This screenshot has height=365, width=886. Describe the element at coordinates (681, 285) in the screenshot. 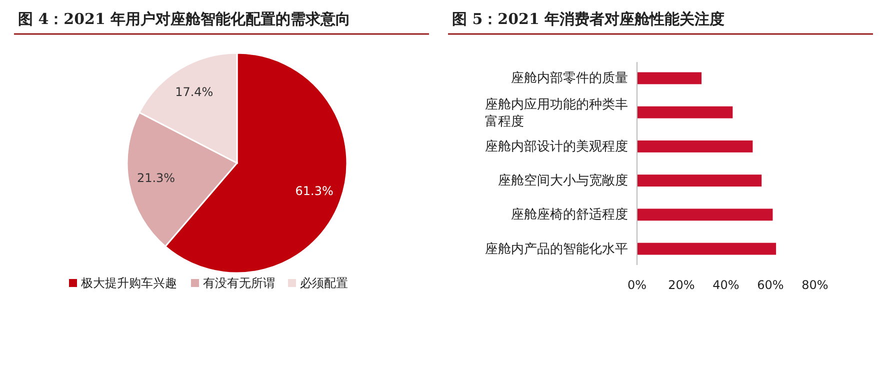

I see `x-tick-label: 20%` at that location.